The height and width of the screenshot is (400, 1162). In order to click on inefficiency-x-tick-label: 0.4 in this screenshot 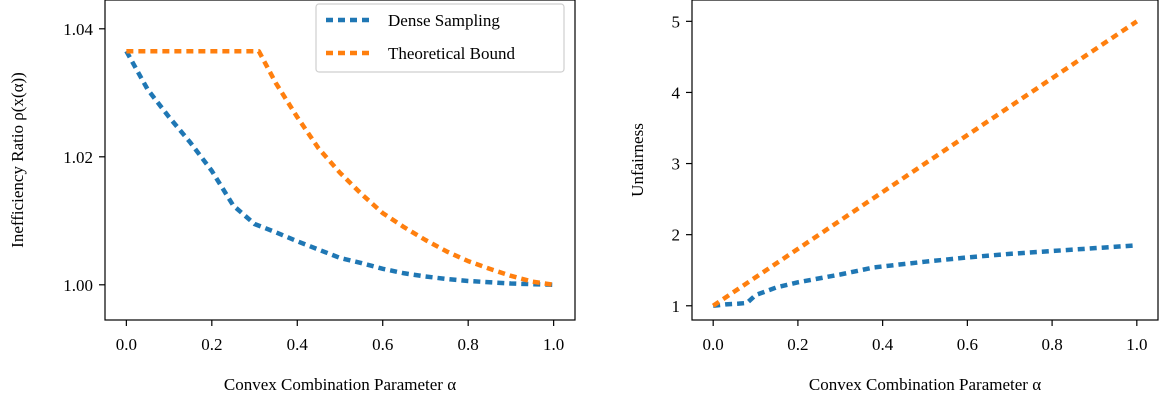, I will do `click(298, 344)`.